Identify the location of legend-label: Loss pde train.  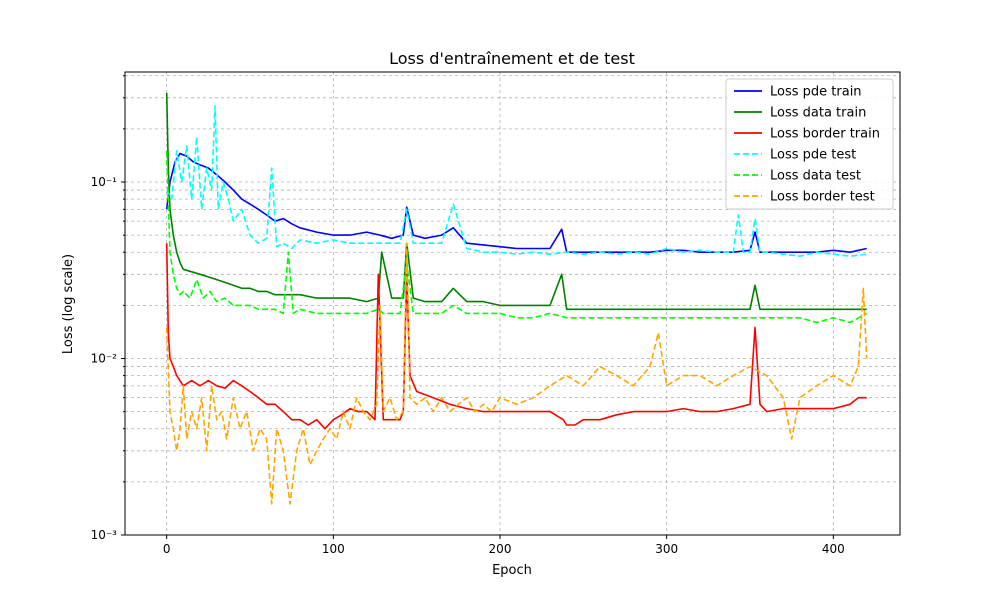
(816, 92).